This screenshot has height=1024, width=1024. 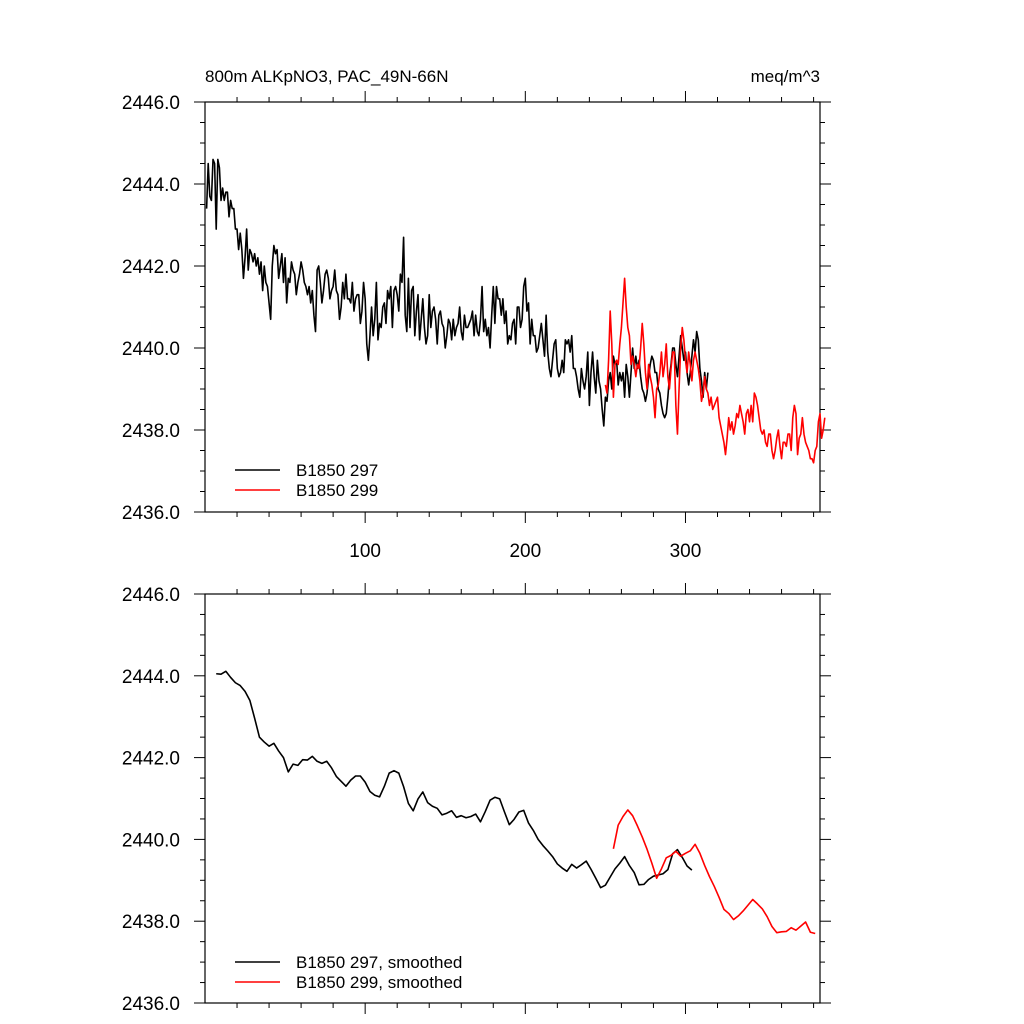 What do you see at coordinates (326, 76) in the screenshot?
I see `top-title: 800m ALKpNO3, PAC_49N-66N` at bounding box center [326, 76].